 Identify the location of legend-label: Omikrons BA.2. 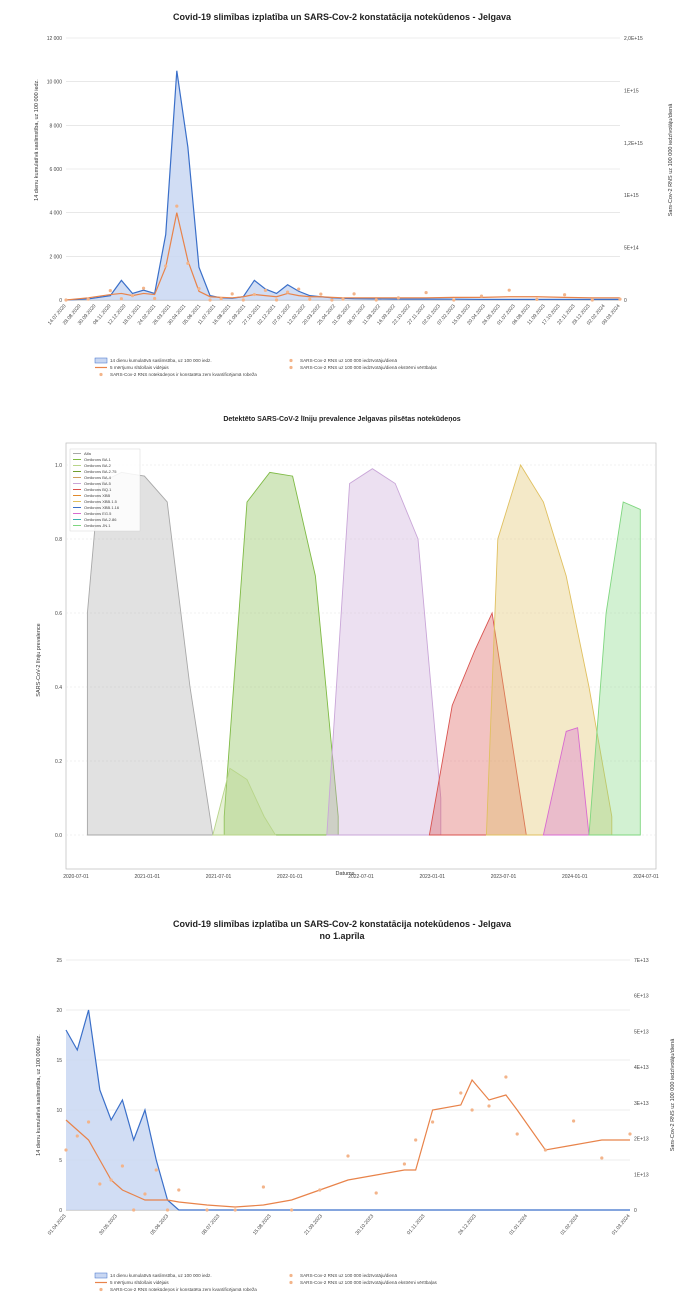
(98, 465).